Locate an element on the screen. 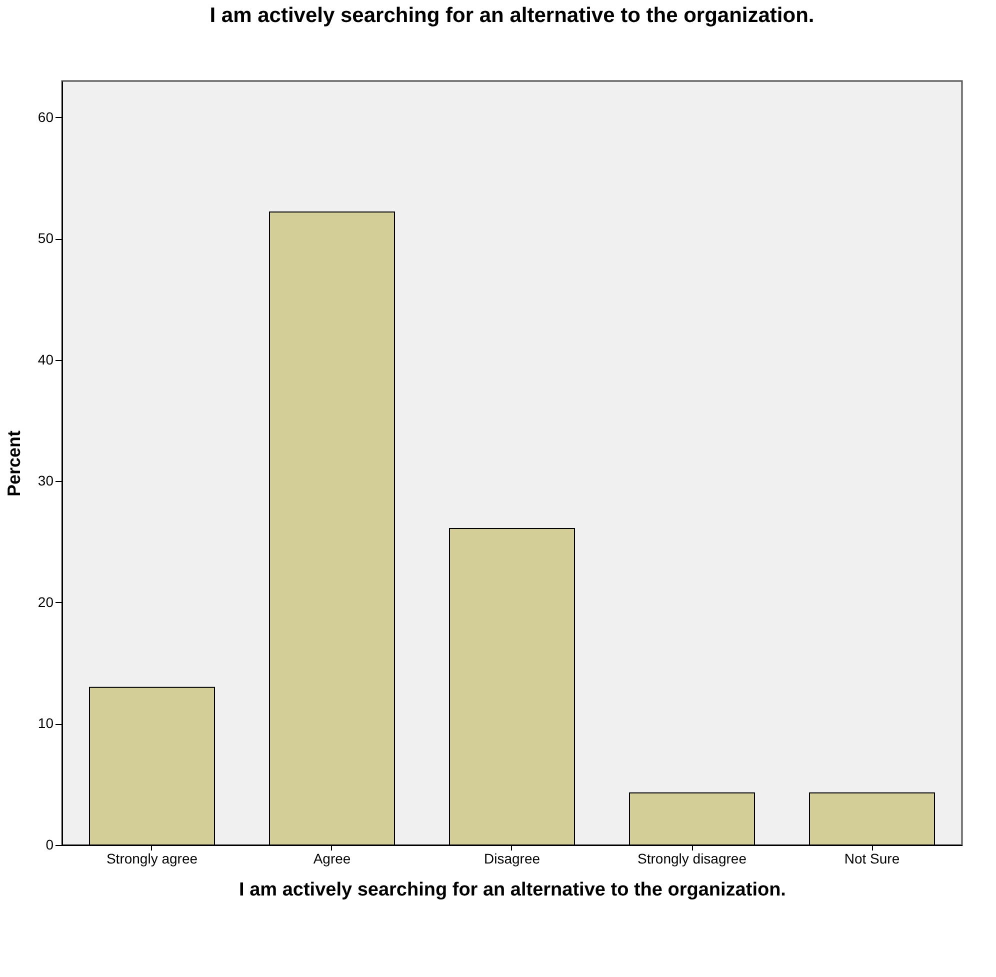  y-tick-label: 10 is located at coordinates (46, 723).